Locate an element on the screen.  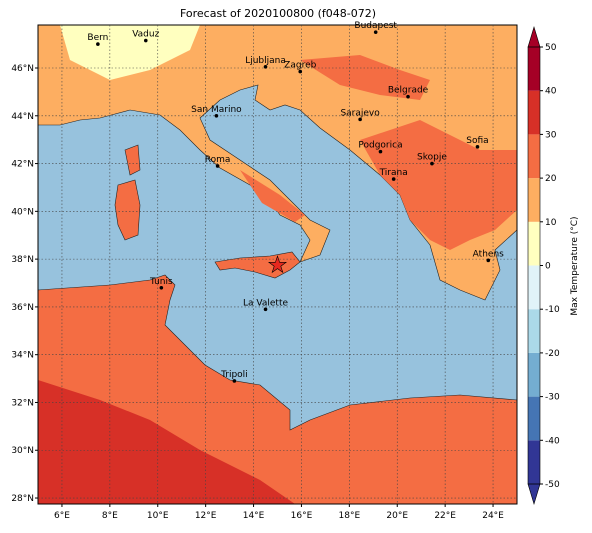
city-label: Sofia is located at coordinates (477, 141).